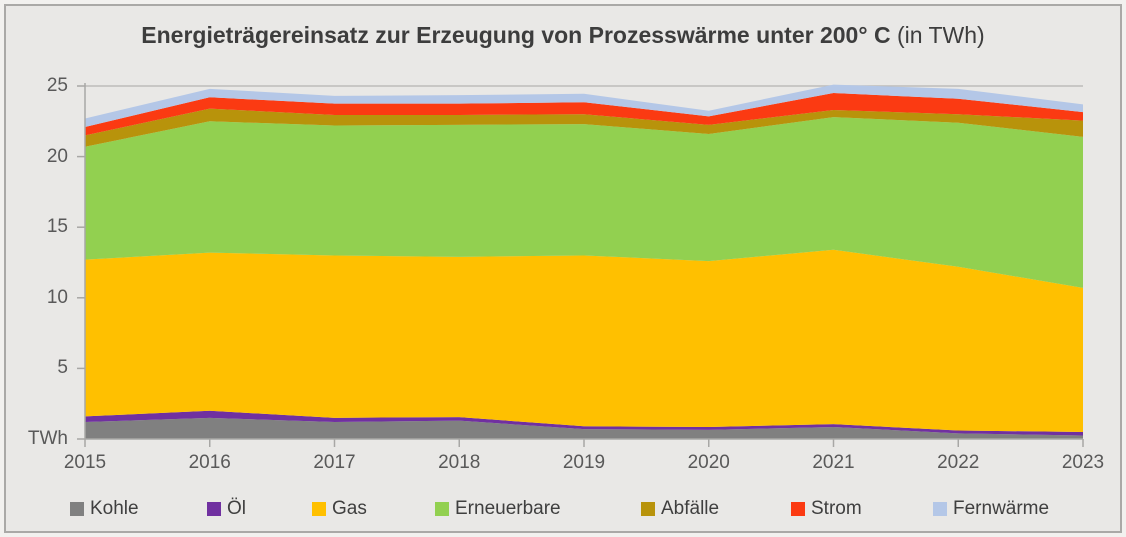 The height and width of the screenshot is (537, 1126). I want to click on area-kohle, so click(584, 428).